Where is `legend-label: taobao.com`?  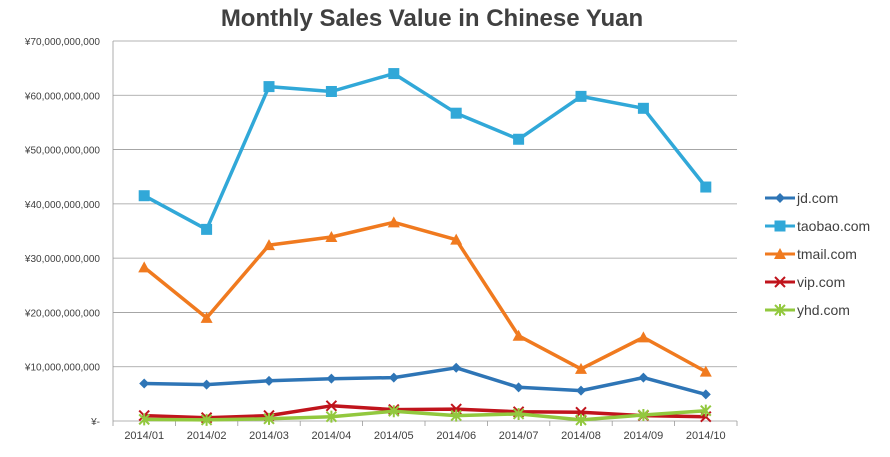 legend-label: taobao.com is located at coordinates (833, 226).